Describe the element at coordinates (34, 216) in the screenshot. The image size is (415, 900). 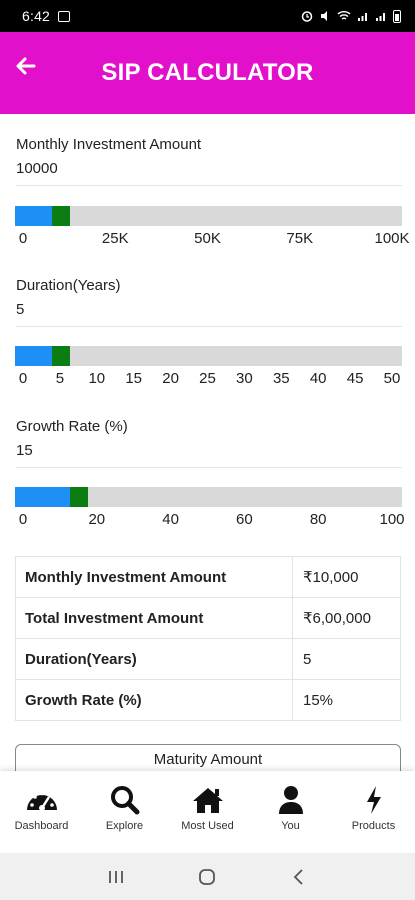
I see `investment-slider-fill` at that location.